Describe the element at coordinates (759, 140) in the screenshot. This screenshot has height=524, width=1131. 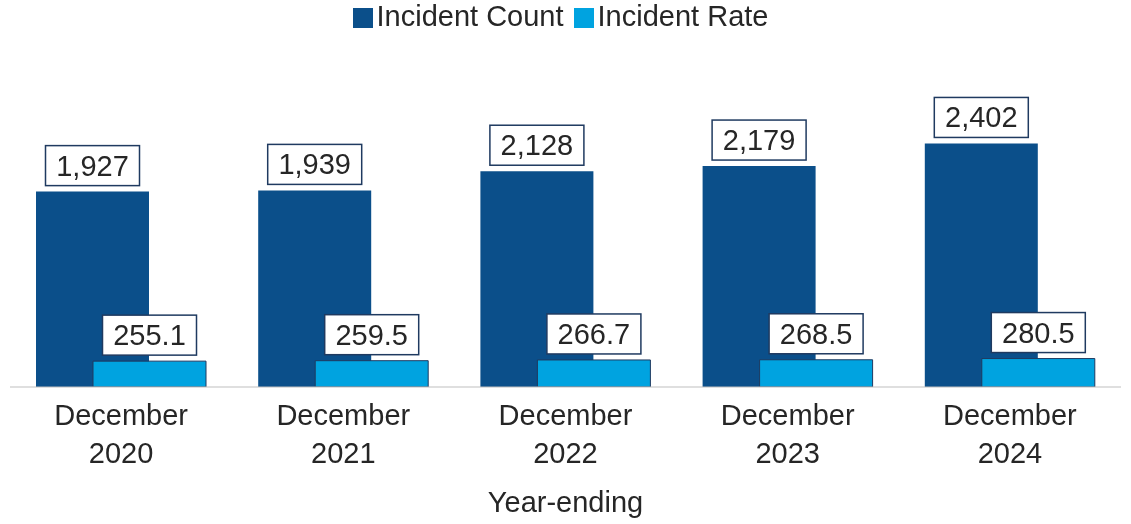
I see `data-label: 2,179` at that location.